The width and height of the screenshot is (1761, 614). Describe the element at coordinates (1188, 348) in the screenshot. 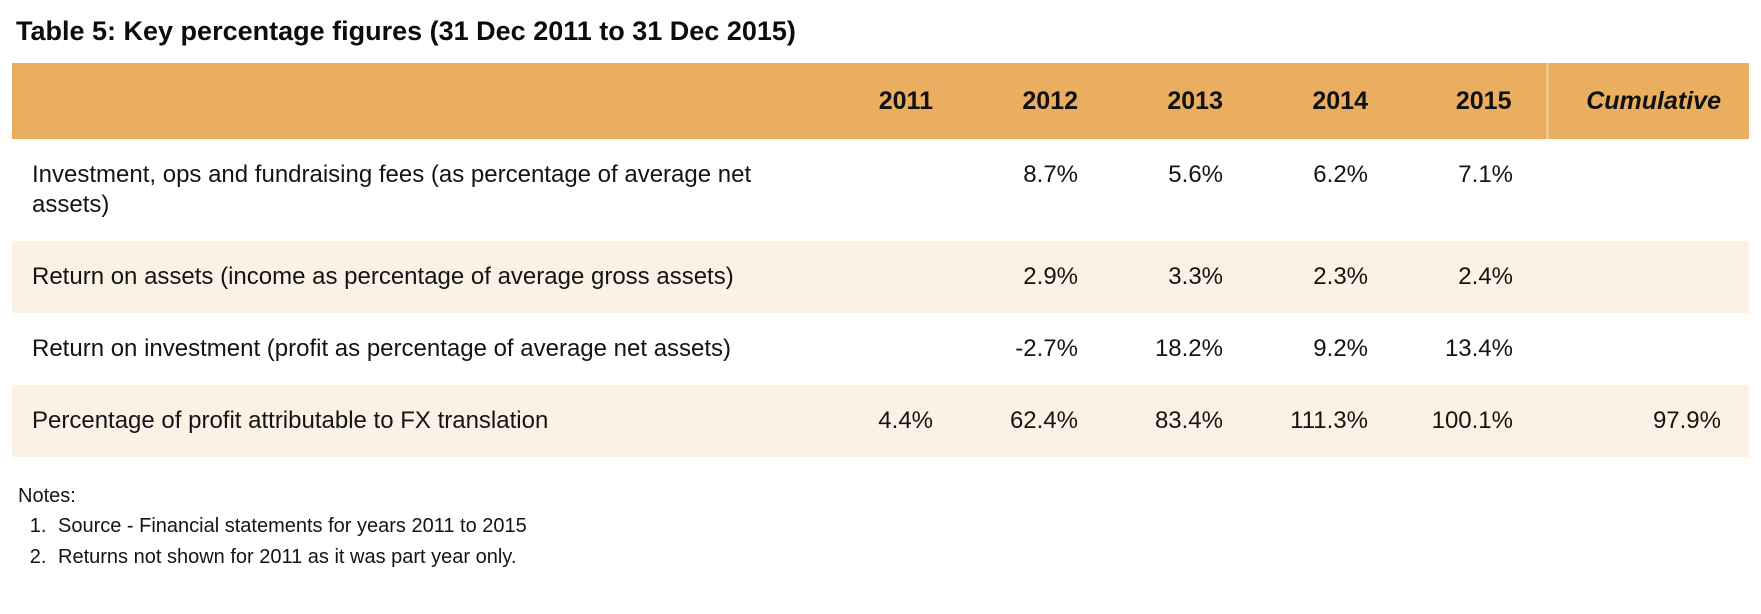

I see `value-cell: 18.2%` at that location.